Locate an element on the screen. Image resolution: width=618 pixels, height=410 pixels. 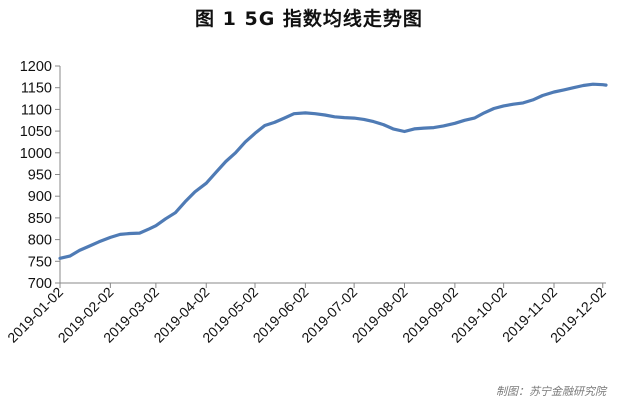
y-axis: 700 750 800 850 900 950 1000 1050 1100 1150 1200 is located at coordinates (40, 175).